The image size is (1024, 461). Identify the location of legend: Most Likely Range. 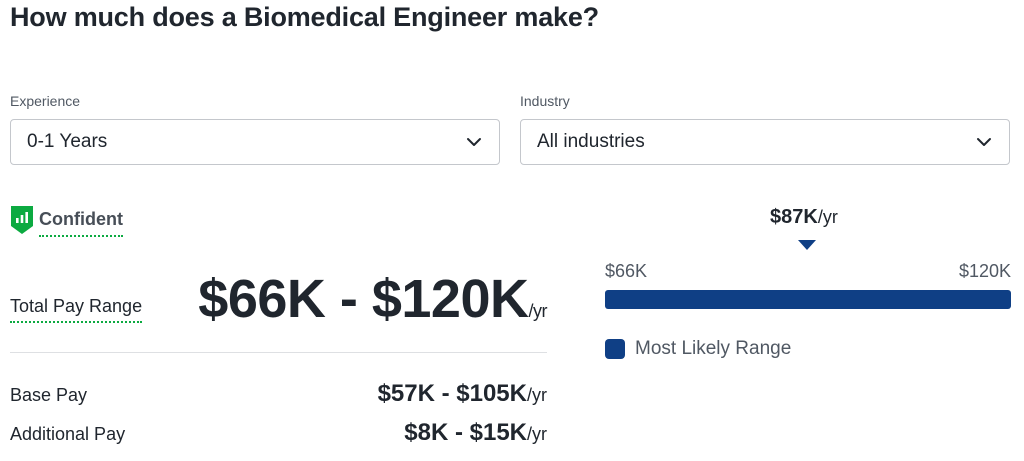
(698, 349).